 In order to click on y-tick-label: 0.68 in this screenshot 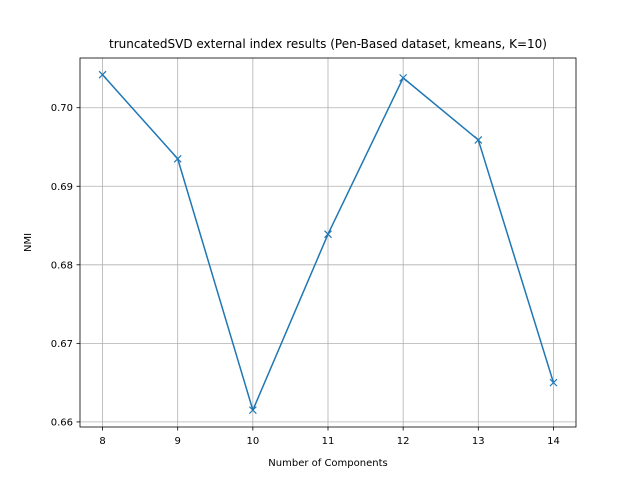, I will do `click(62, 265)`.